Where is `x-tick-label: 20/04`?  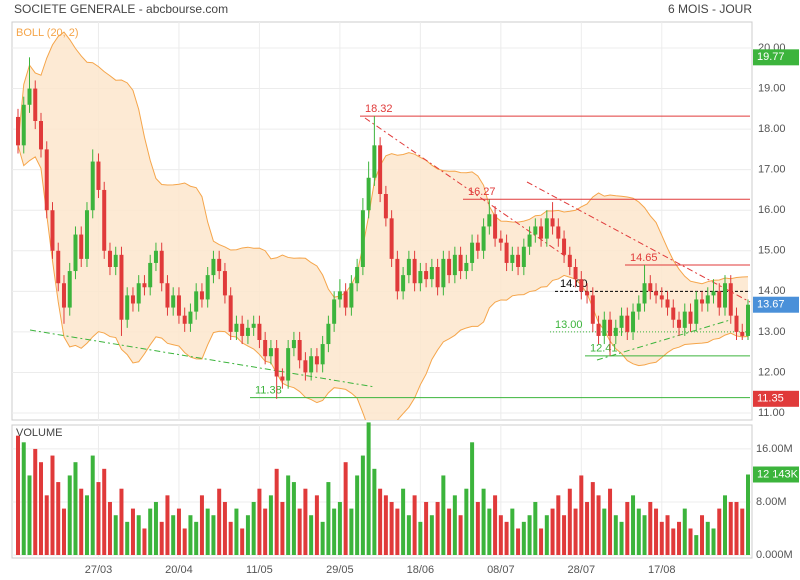
x-tick-label: 20/04 is located at coordinates (179, 570).